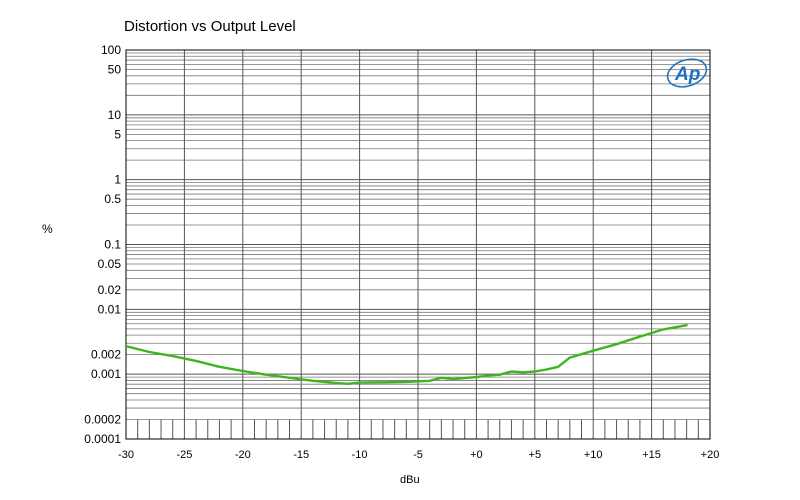 This screenshot has width=800, height=500. I want to click on x-tick-labels: -30 -25 -20 -15 -10 -5 +0 +5 +10 +15 +20, so click(418, 455).